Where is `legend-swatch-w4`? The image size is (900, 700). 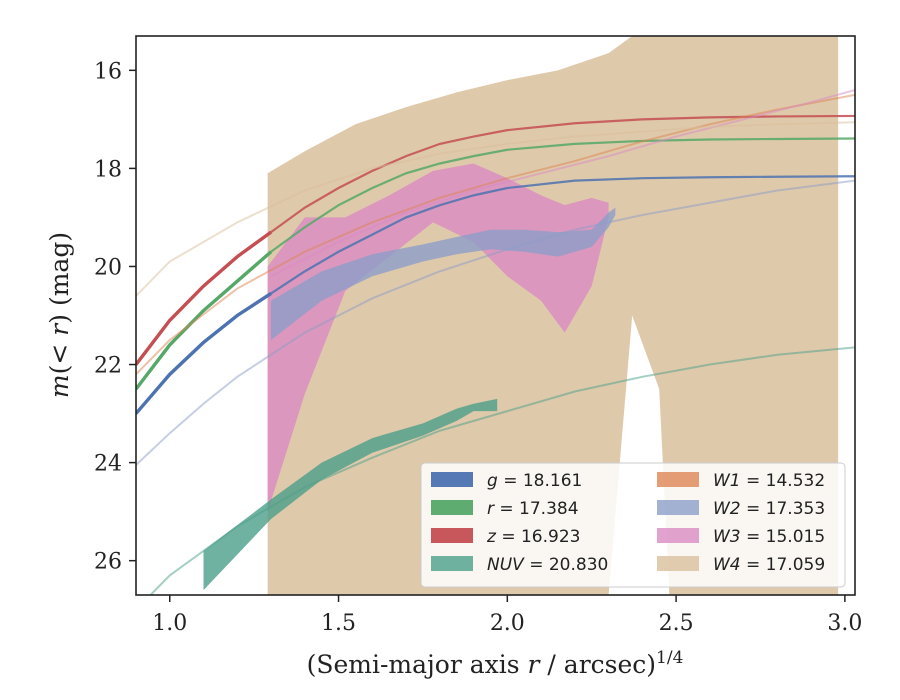
legend-swatch-w4 is located at coordinates (678, 563).